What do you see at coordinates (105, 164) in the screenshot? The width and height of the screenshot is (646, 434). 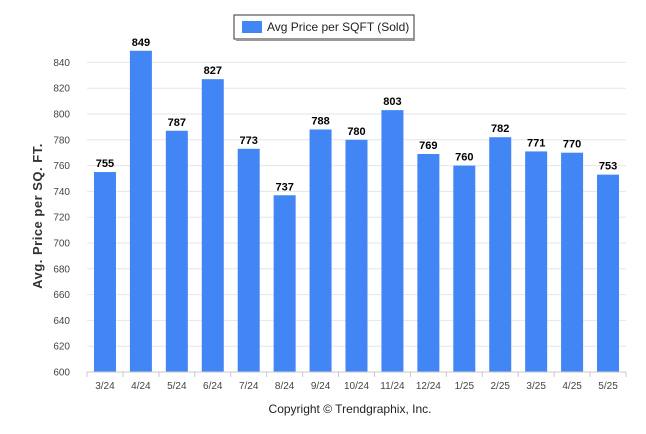 I see `bar-value-label: 755` at bounding box center [105, 164].